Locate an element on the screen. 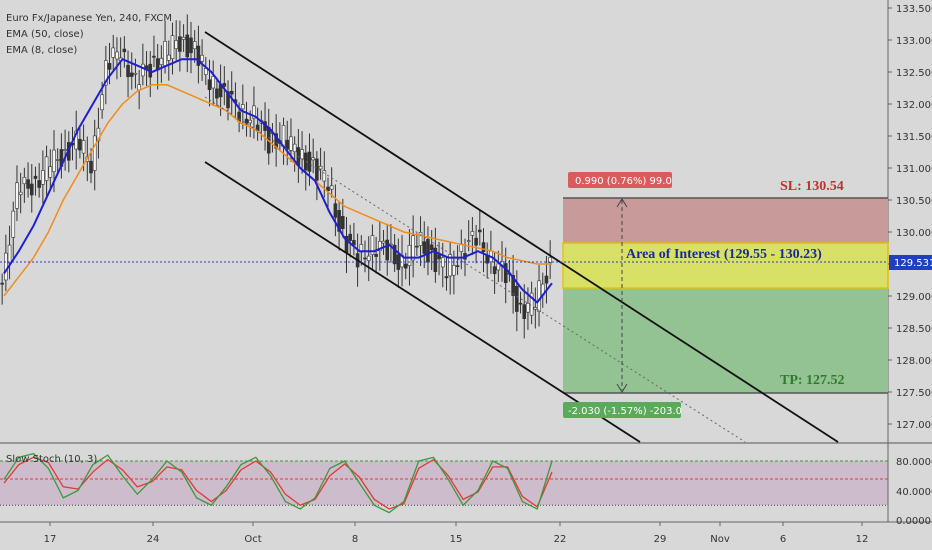  ema-slow-legend: EMA (50, close) is located at coordinates (45, 34).